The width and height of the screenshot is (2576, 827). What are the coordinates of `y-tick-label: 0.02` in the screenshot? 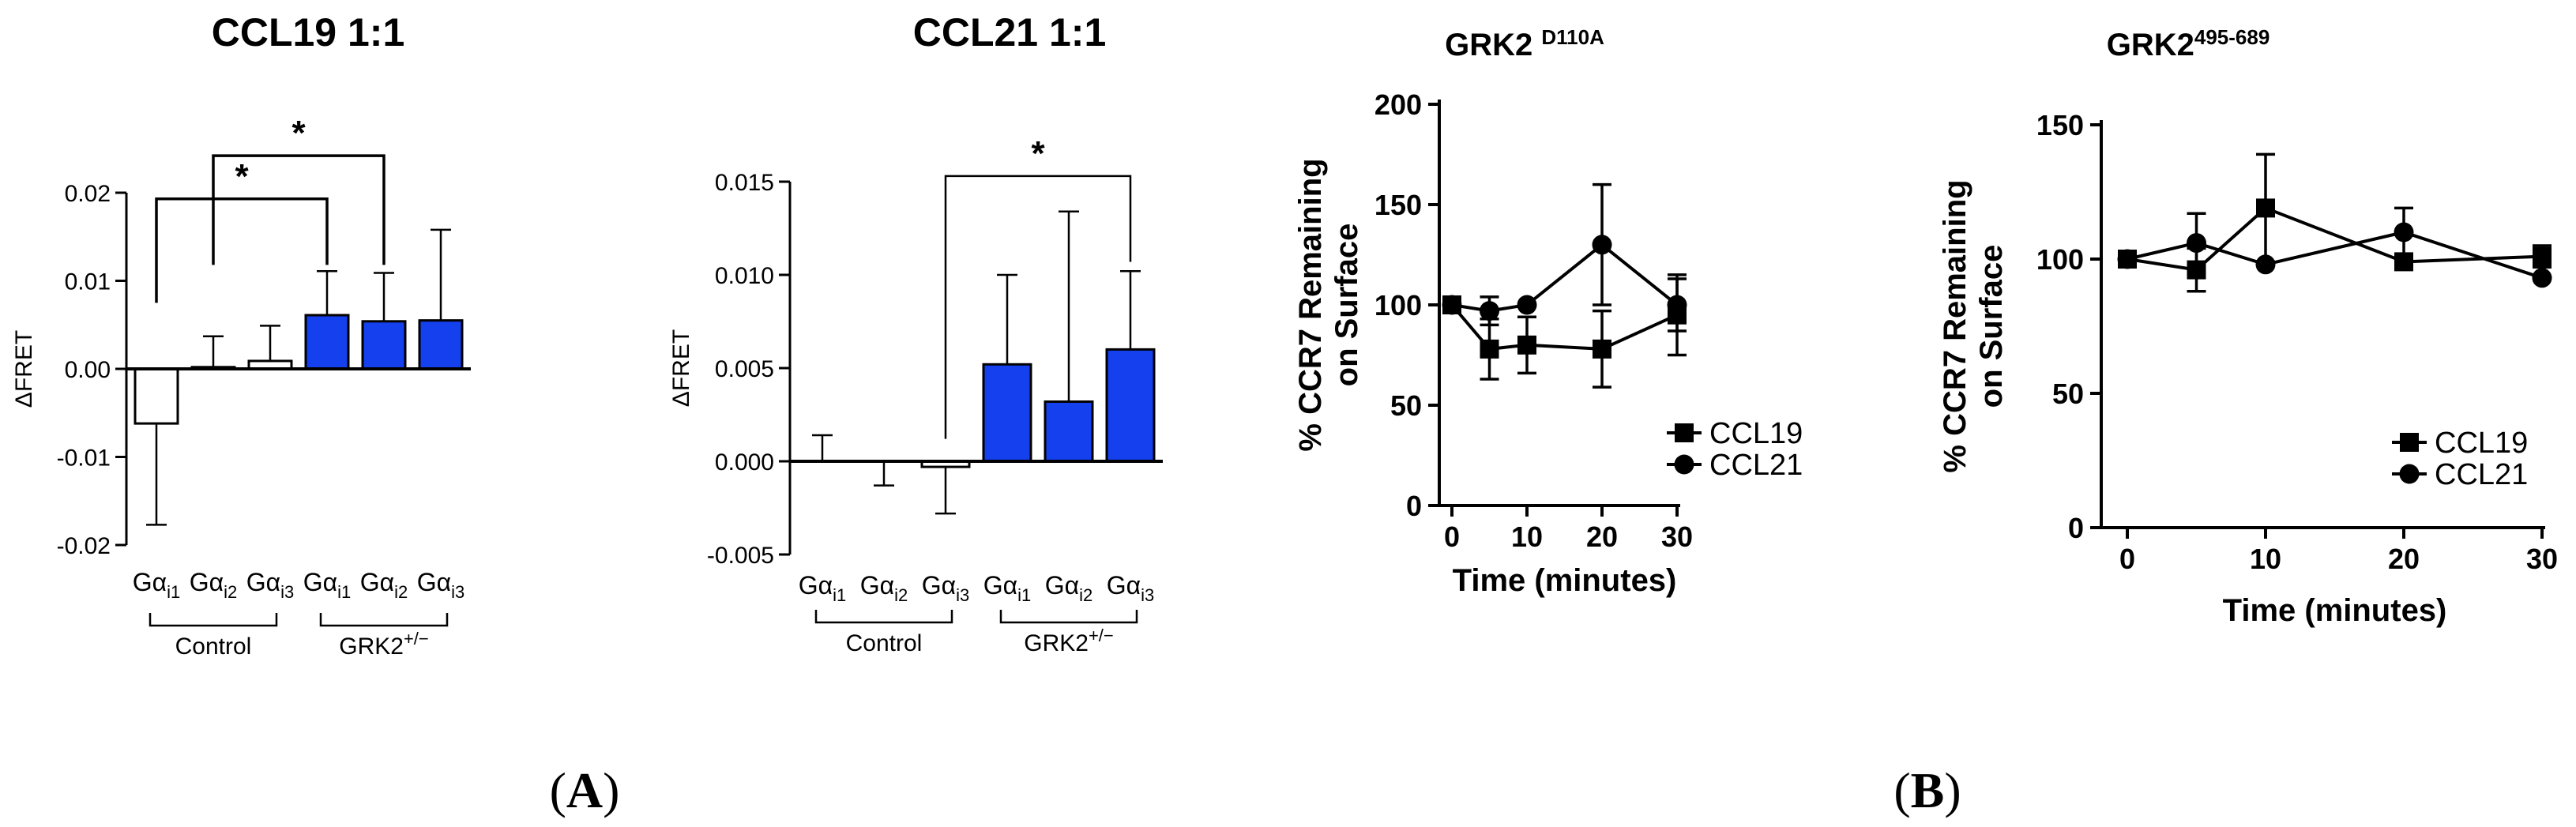 It's located at (88, 194).